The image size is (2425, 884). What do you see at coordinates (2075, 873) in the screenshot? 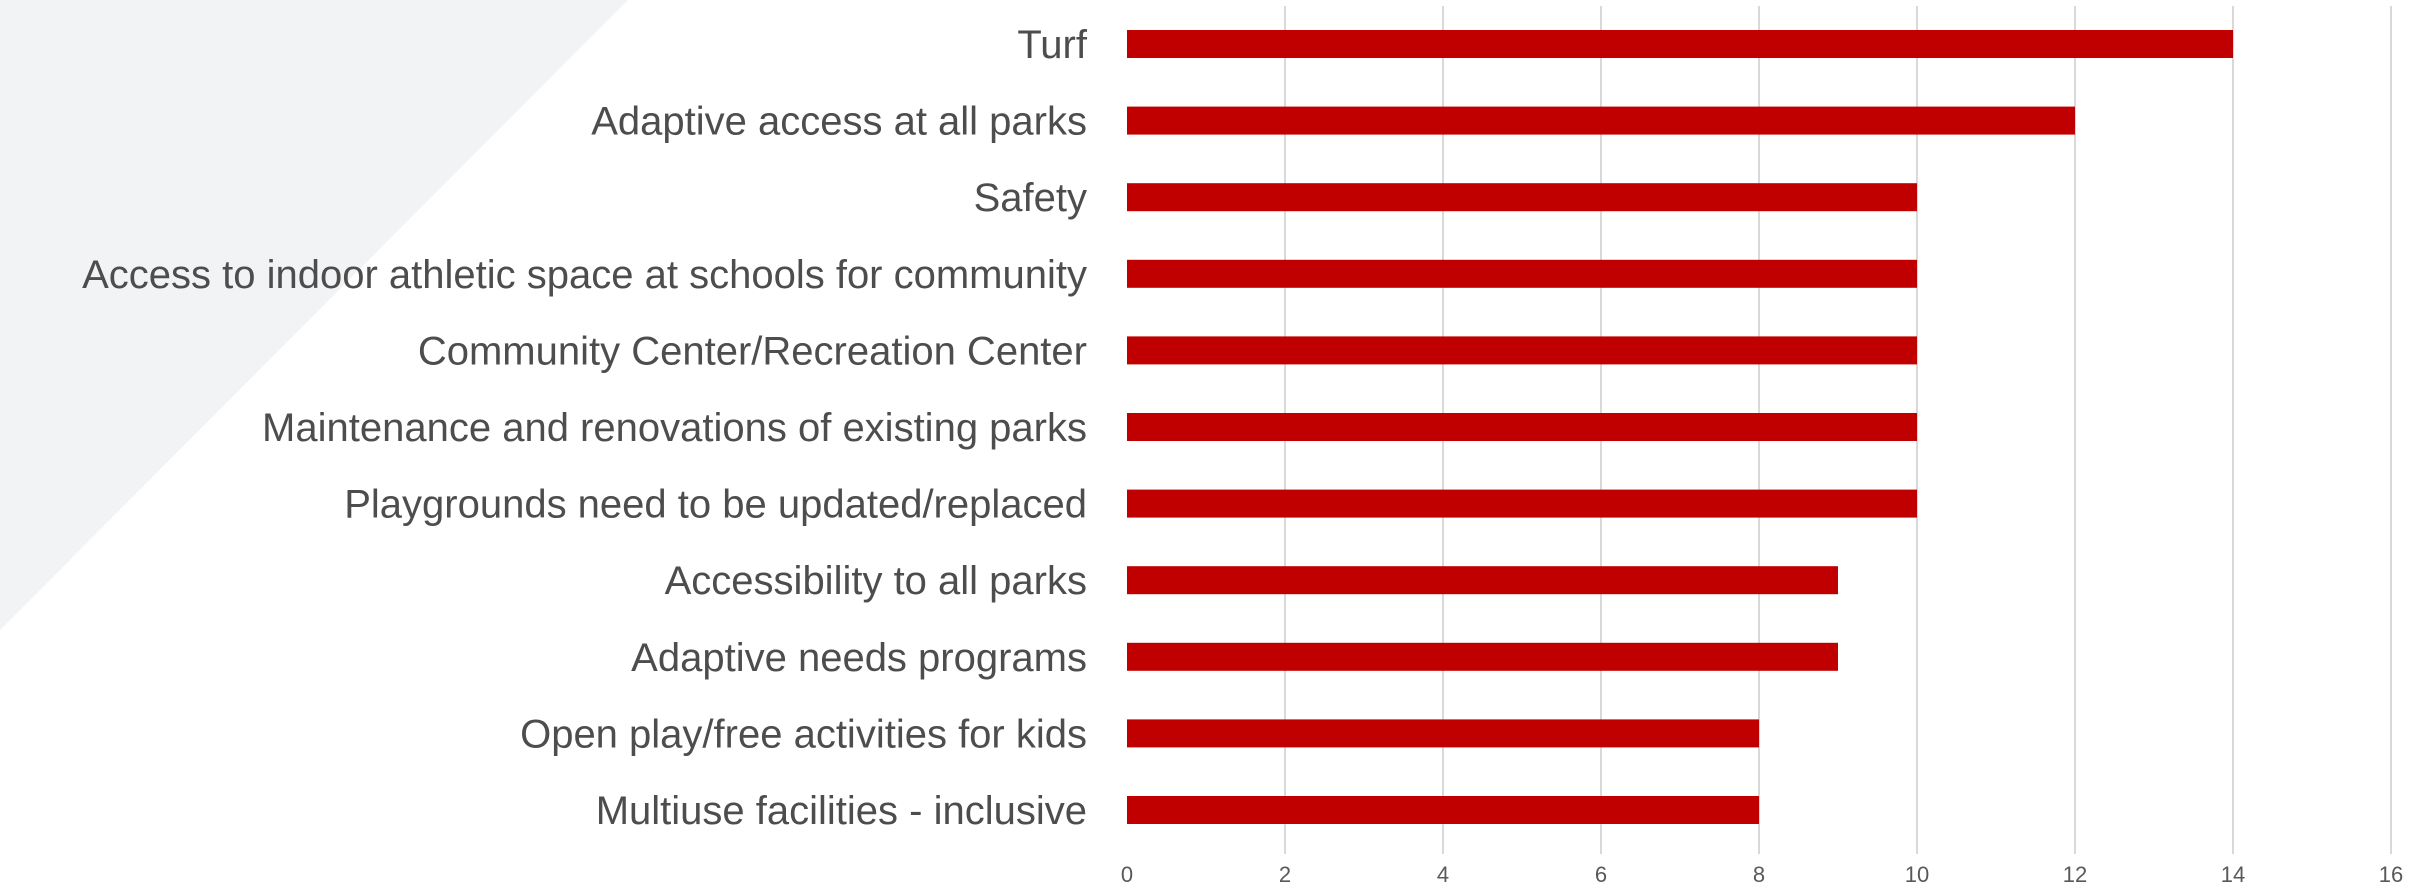
I see `x-tick-label-12: 12` at bounding box center [2075, 873].